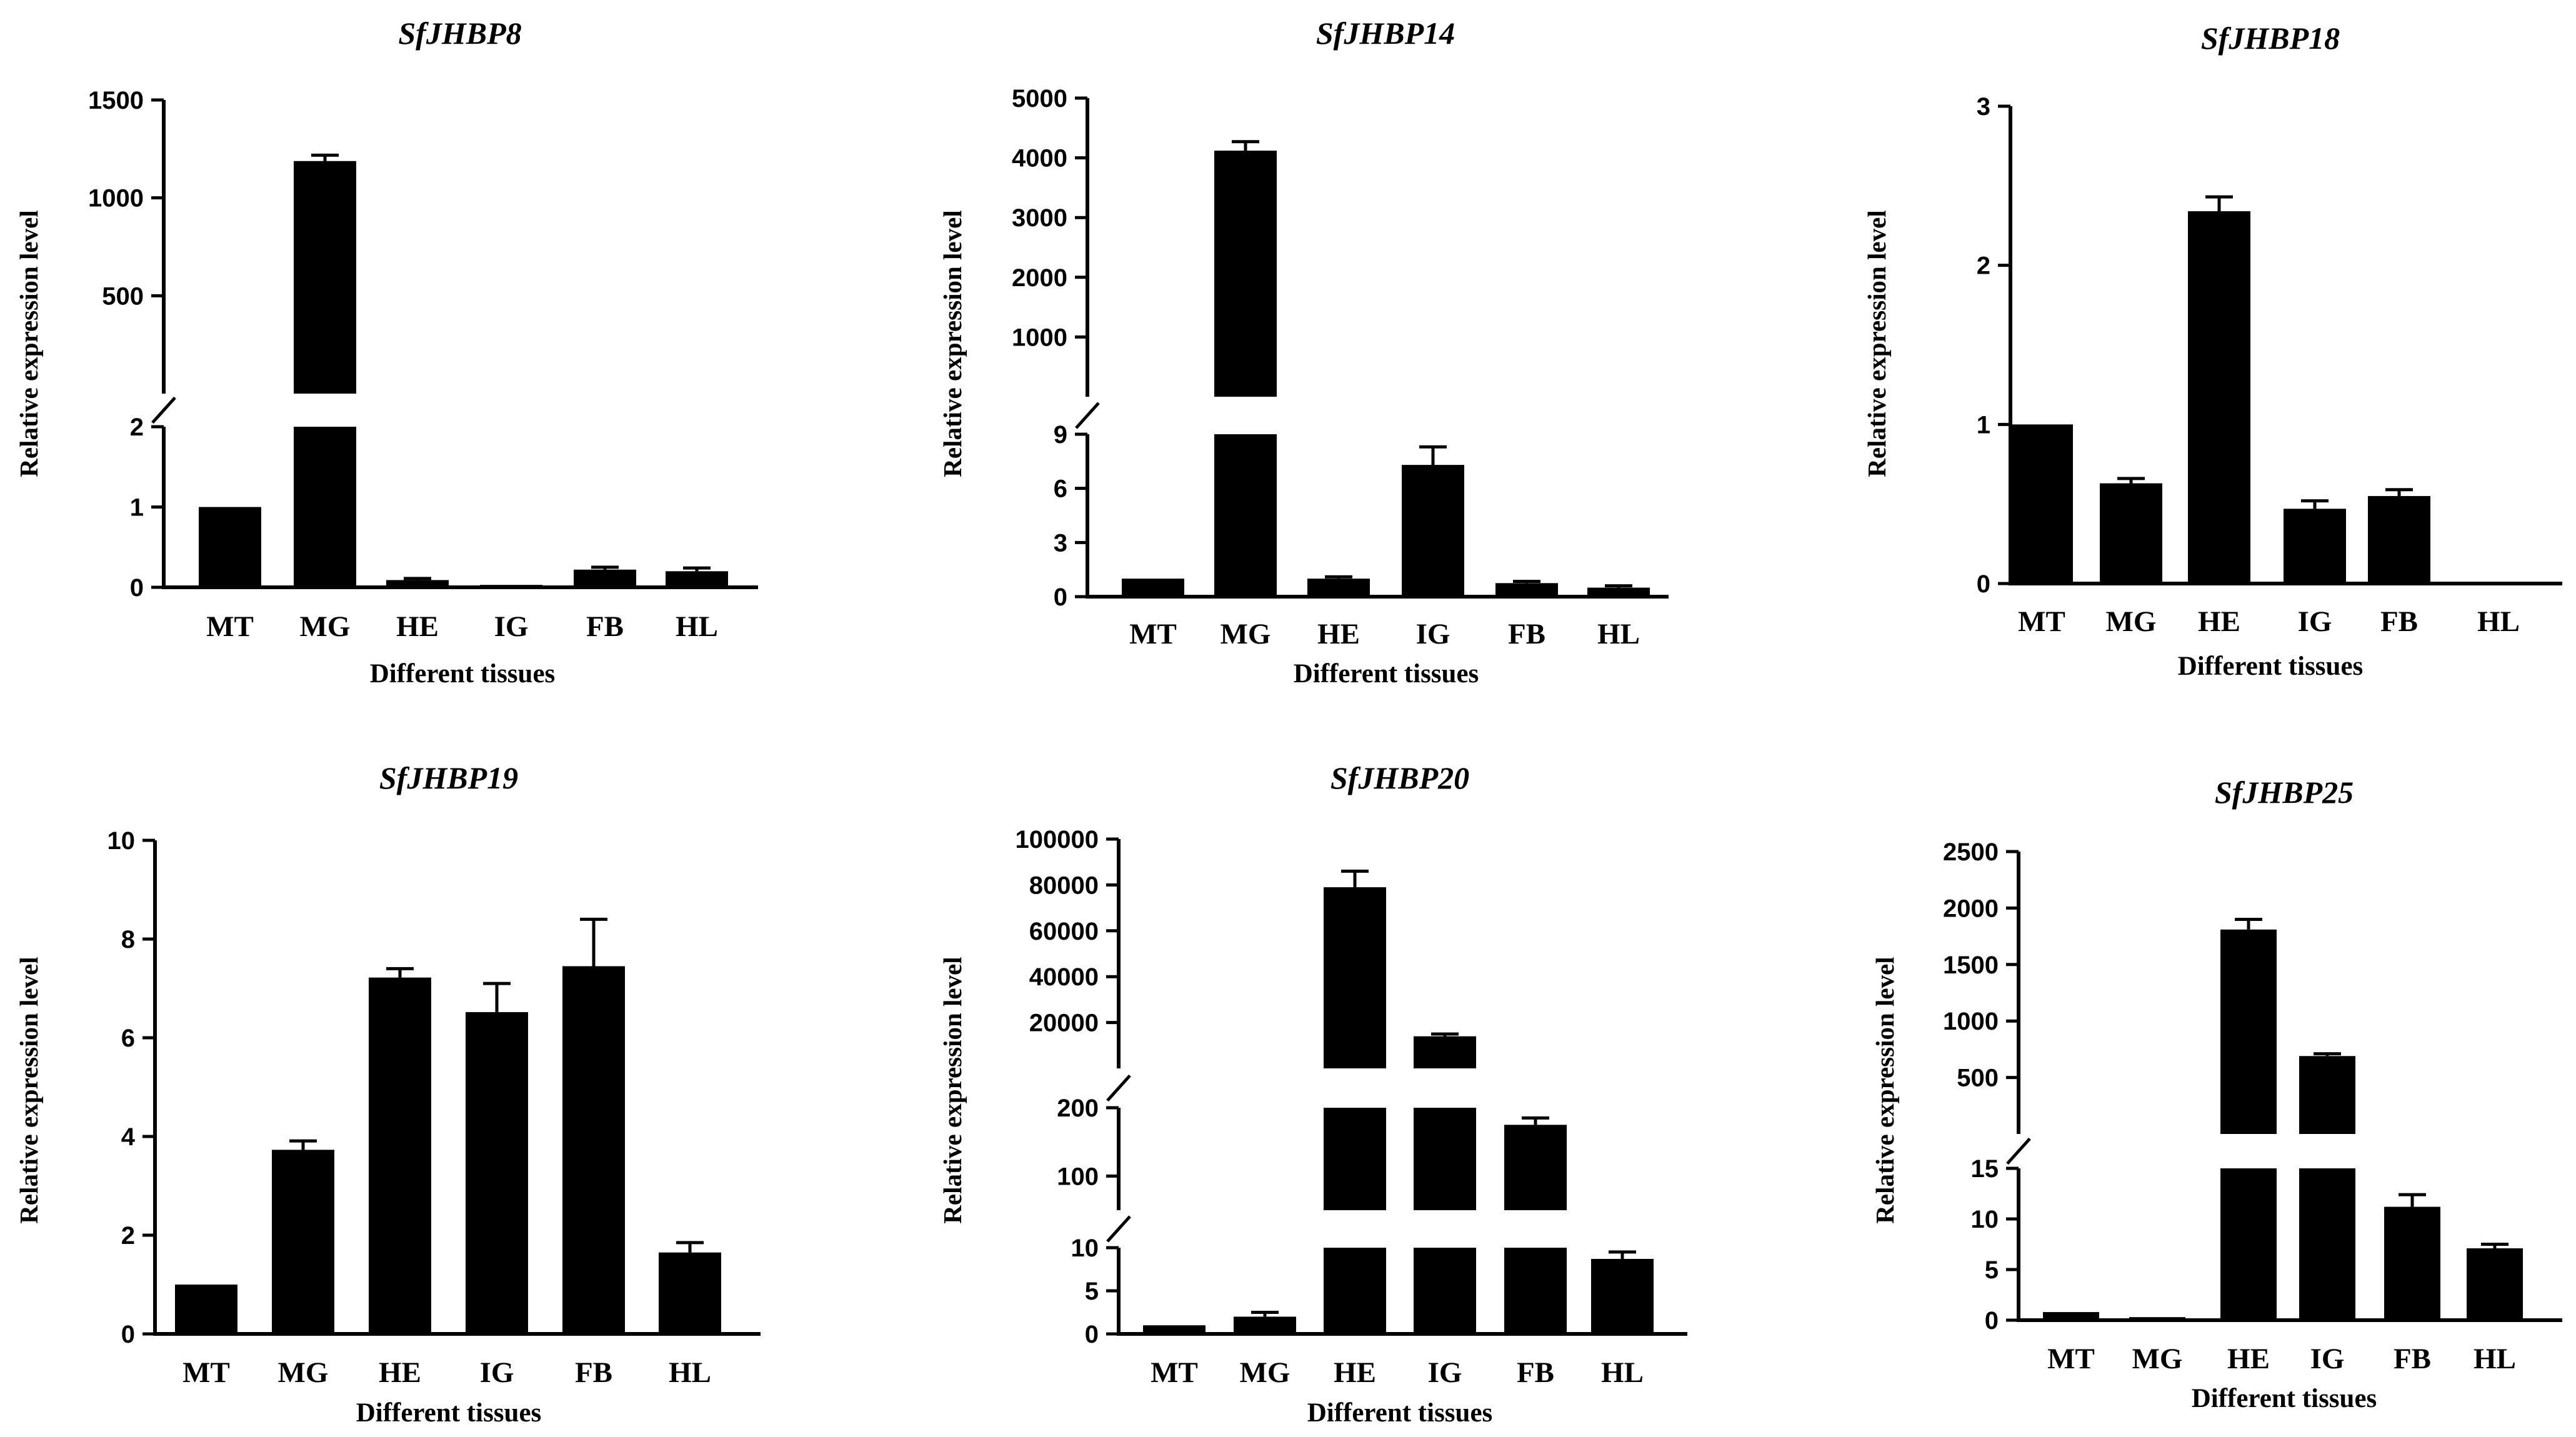 Image resolution: width=2576 pixels, height=1437 pixels. Describe the element at coordinates (2284, 792) in the screenshot. I see `chart-title: SfJHBP25` at that location.